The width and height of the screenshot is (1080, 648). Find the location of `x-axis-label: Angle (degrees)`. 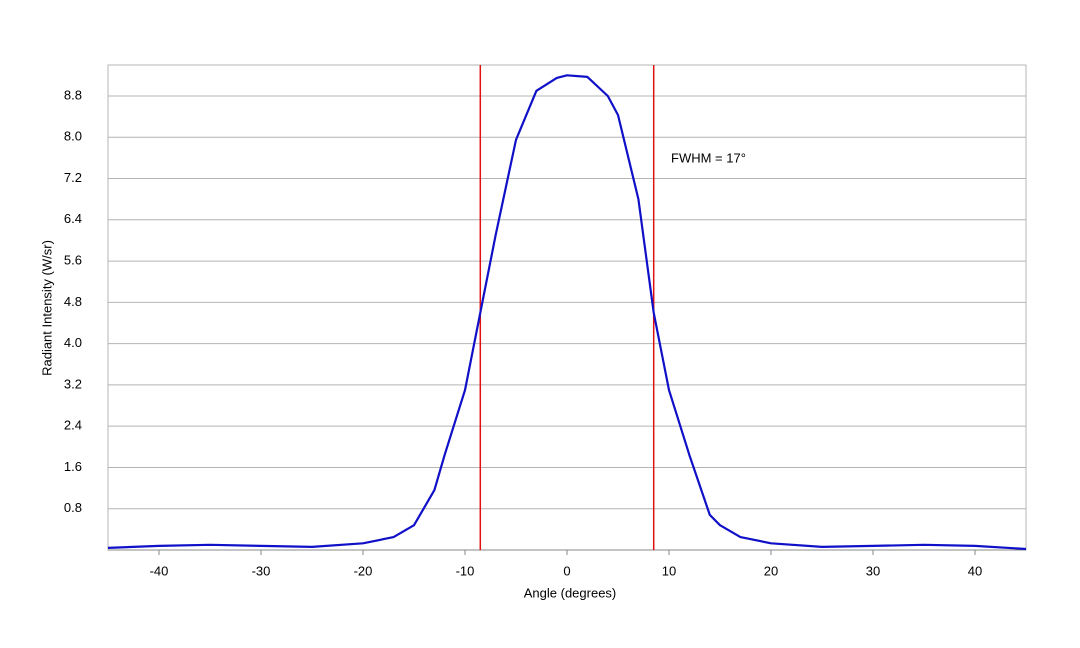

x-axis-label: Angle (degrees) is located at coordinates (570, 592).